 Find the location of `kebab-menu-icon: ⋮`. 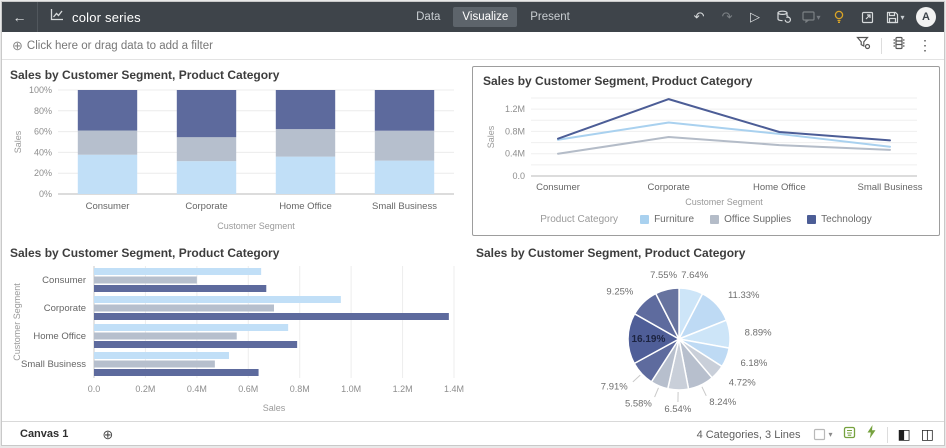

kebab-menu-icon: ⋮ is located at coordinates (925, 45).